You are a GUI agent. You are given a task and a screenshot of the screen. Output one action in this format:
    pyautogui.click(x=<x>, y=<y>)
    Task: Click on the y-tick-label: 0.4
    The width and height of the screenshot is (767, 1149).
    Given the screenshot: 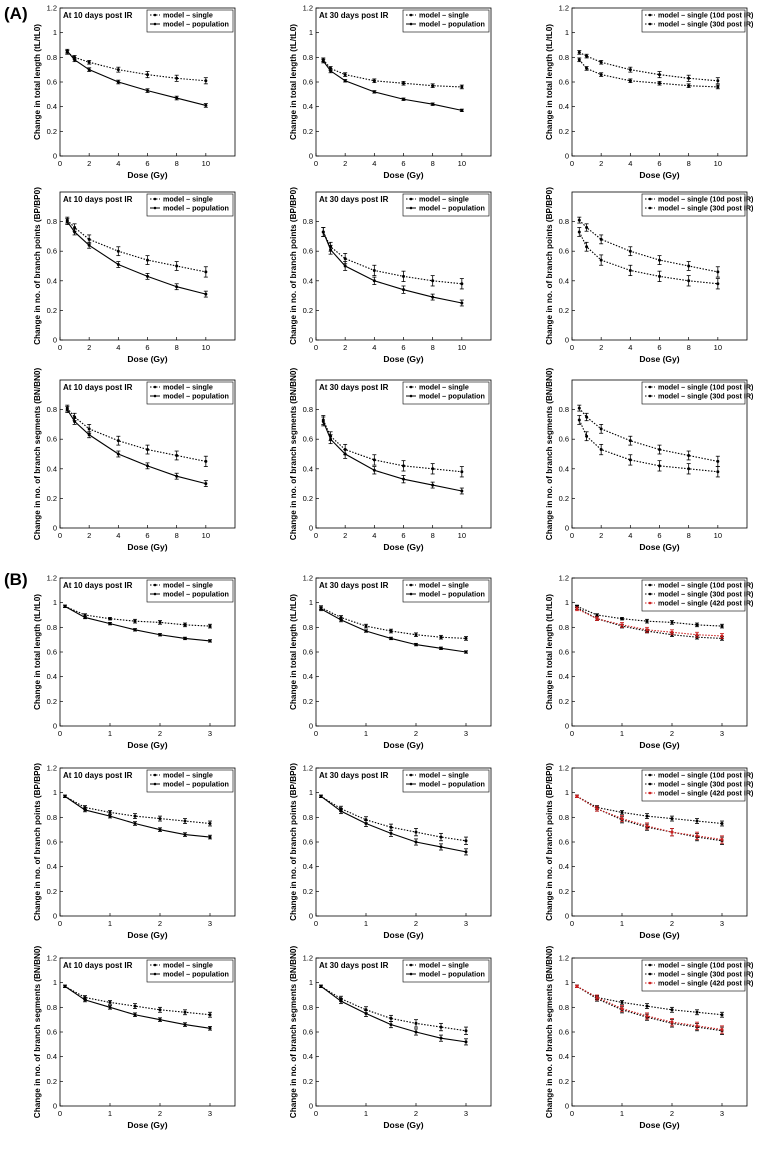 What is the action you would take?
    pyautogui.click(x=52, y=280)
    